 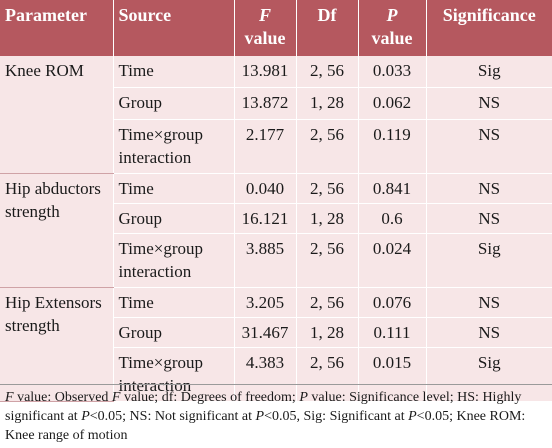 I want to click on header-f-word: value, so click(x=265, y=38).